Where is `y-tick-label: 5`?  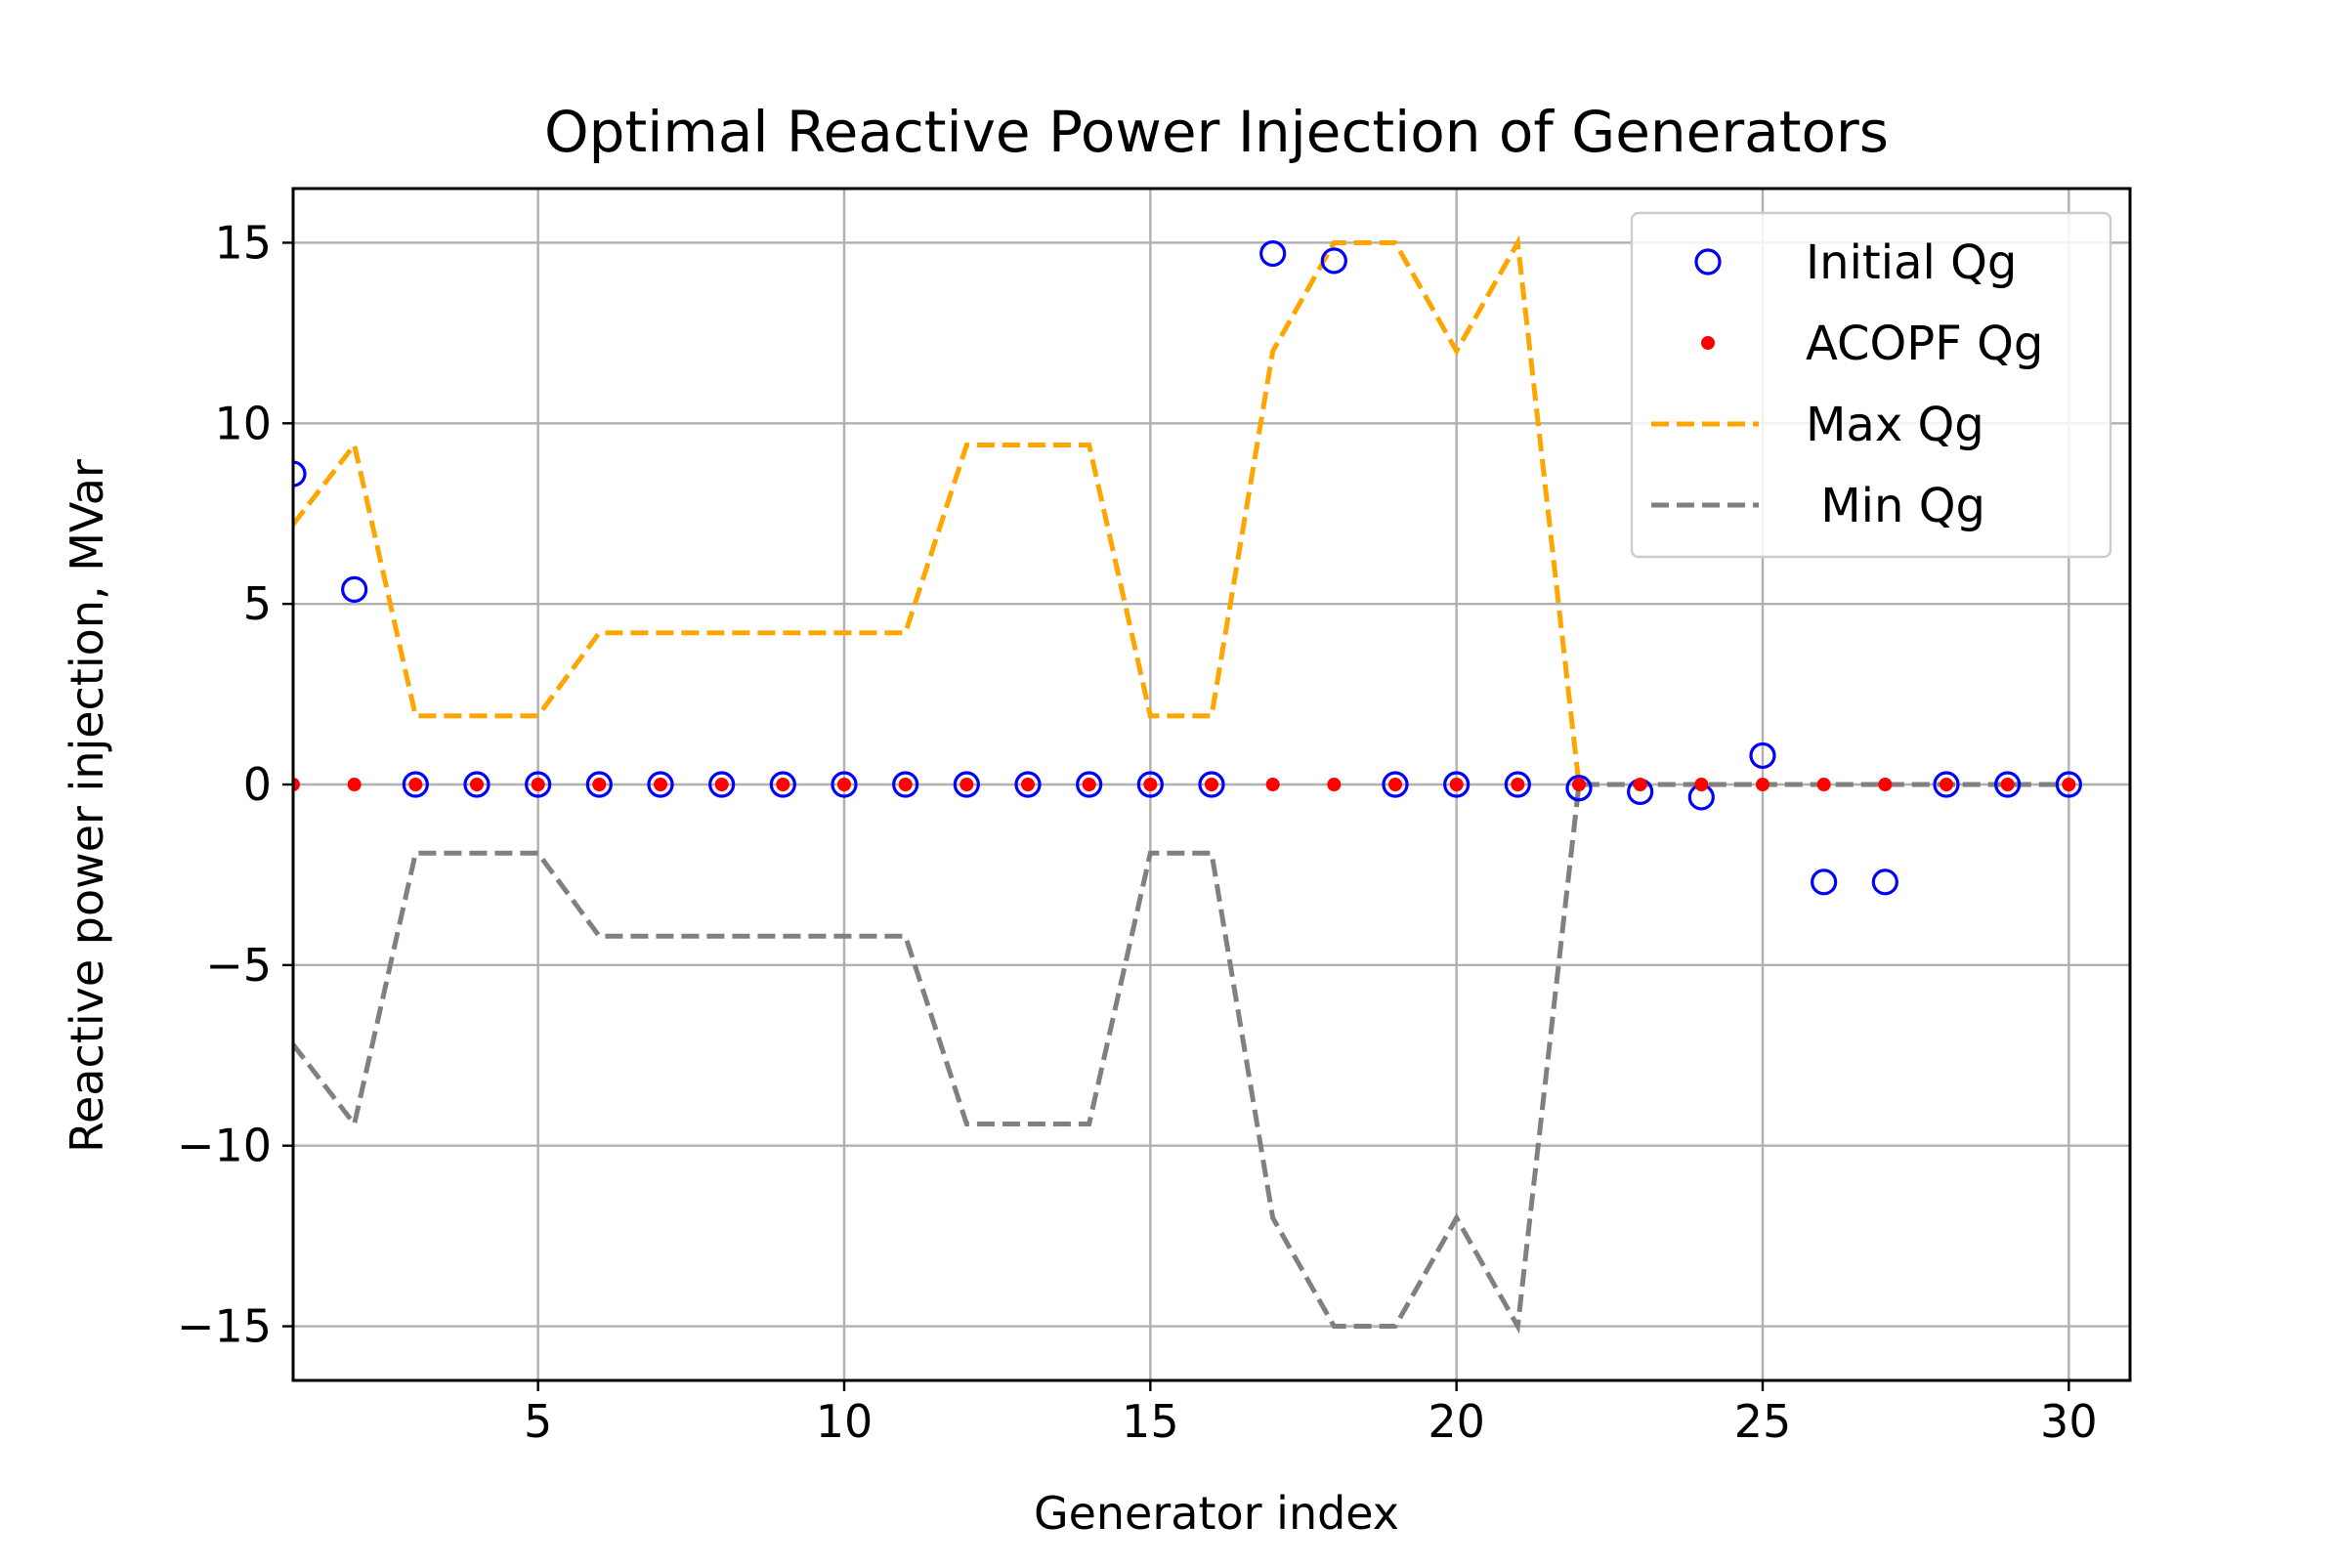
y-tick-label: 5 is located at coordinates (257, 603).